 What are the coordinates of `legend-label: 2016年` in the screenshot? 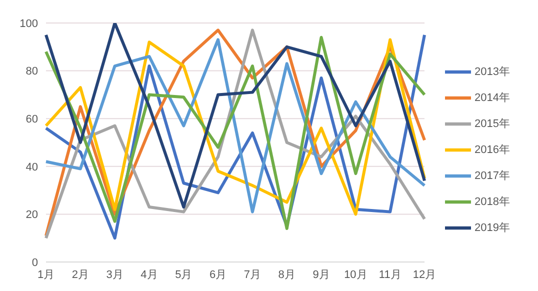 It's located at (492, 149).